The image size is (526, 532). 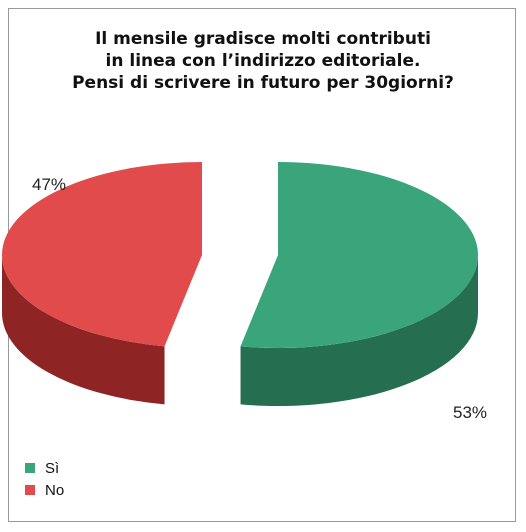 What do you see at coordinates (30, 490) in the screenshot?
I see `legend-swatch-no` at bounding box center [30, 490].